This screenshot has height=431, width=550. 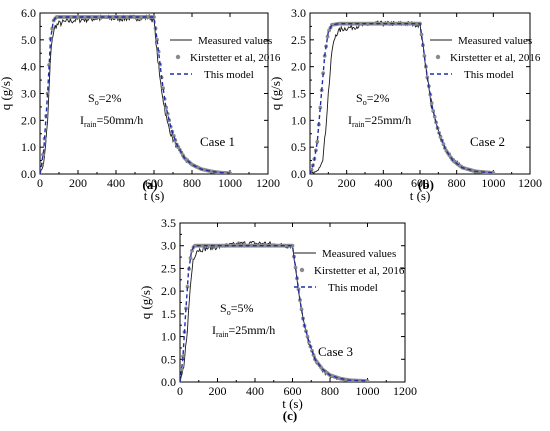 I want to click on case-label: Case 2, so click(x=487, y=141).